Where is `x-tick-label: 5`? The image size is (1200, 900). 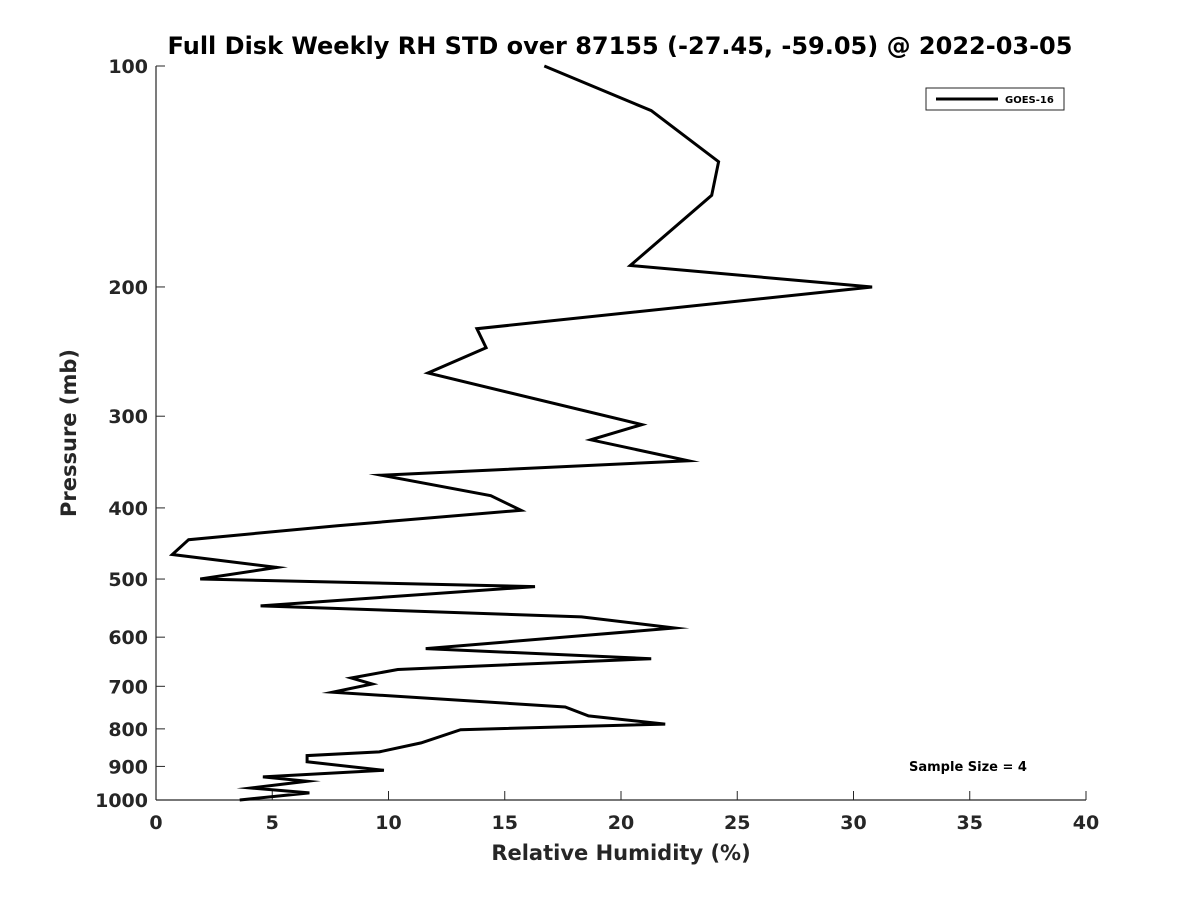
x-tick-label: 5 is located at coordinates (272, 823).